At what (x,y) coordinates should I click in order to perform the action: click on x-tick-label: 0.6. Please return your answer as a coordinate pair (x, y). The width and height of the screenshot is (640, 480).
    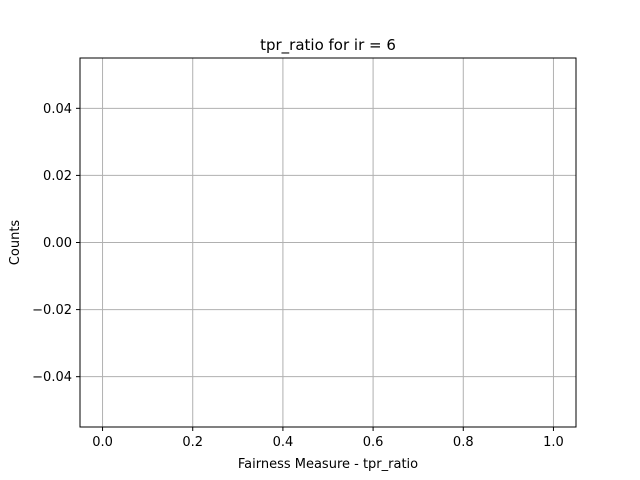
    Looking at the image, I should click on (373, 442).